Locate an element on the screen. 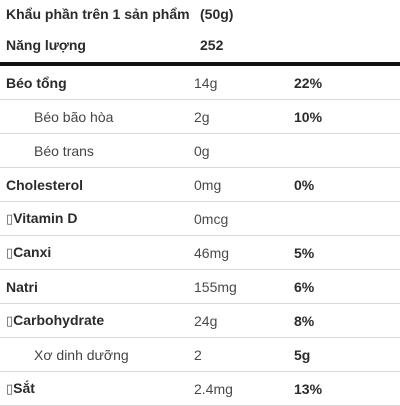  nutrient-row-vitamin-d: ▯Vitamin D 0mcg is located at coordinates (200, 219).